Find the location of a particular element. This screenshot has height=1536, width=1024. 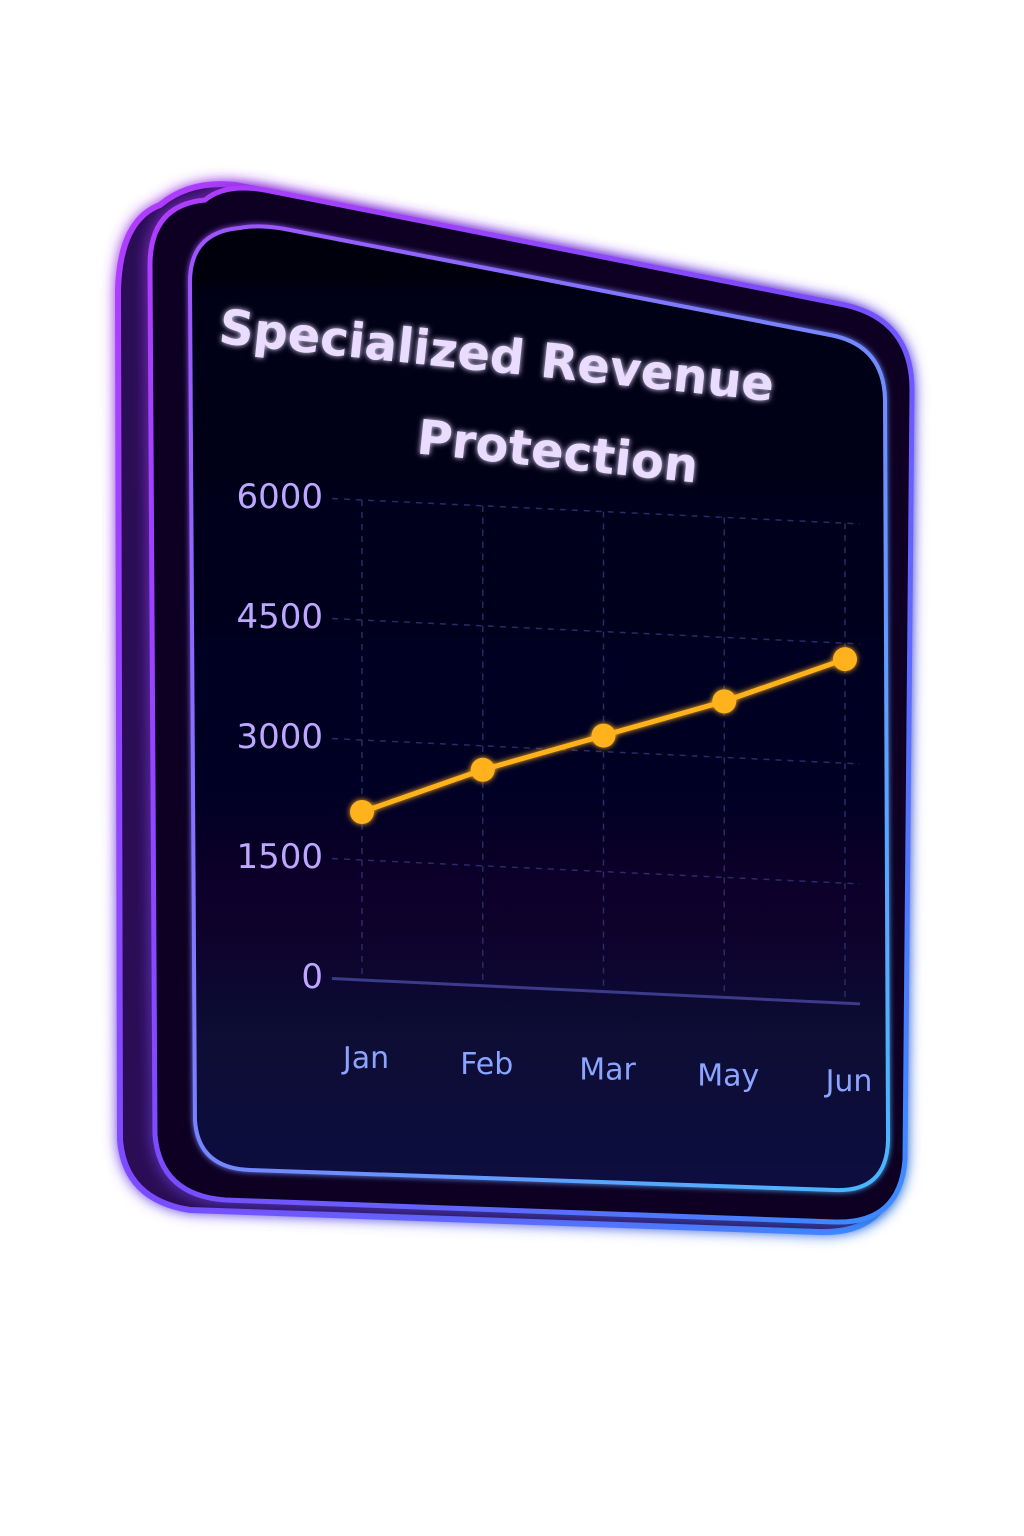

x-tick-label: Mar is located at coordinates (607, 1070).